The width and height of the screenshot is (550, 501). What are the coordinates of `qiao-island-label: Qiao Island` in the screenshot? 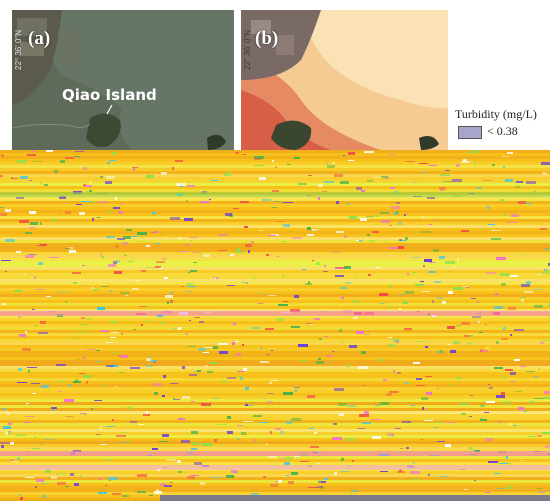 It's located at (109, 95).